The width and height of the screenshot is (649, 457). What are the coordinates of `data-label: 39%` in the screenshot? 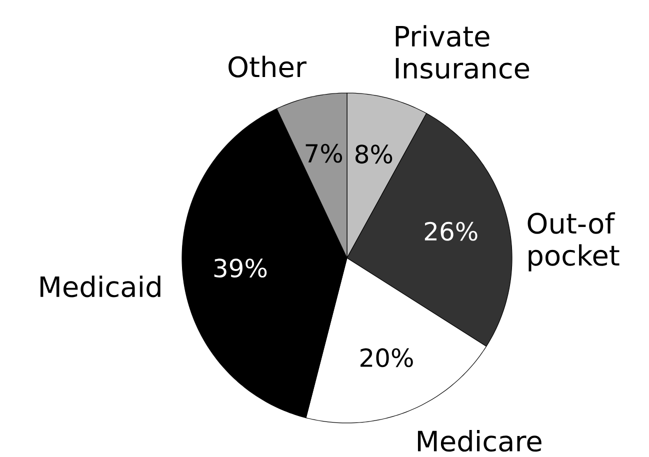 It's located at (240, 268).